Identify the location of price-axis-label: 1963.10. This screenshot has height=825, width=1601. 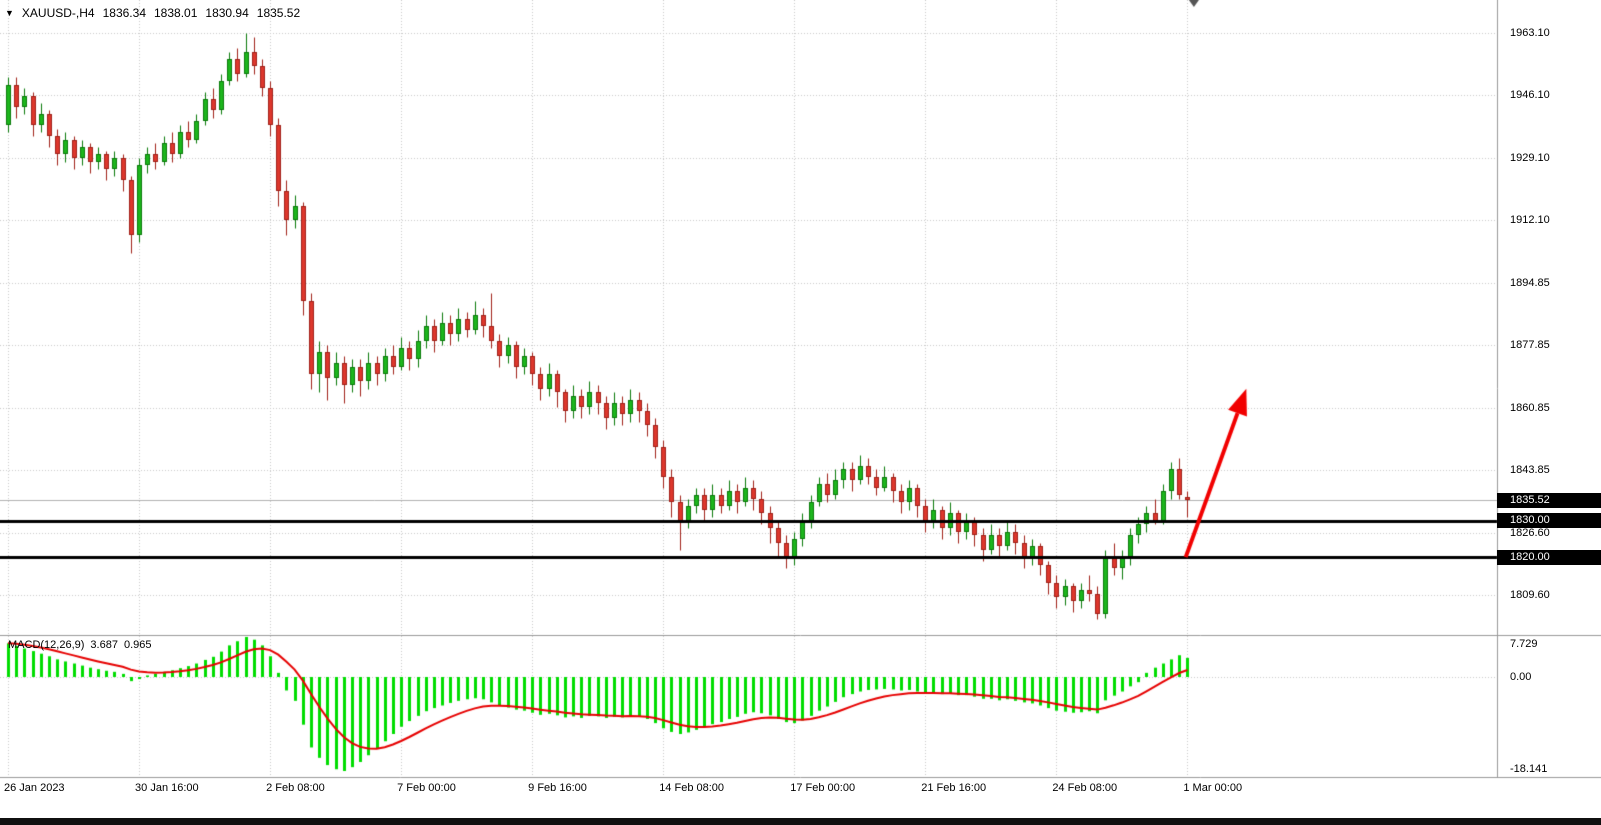
(1530, 33).